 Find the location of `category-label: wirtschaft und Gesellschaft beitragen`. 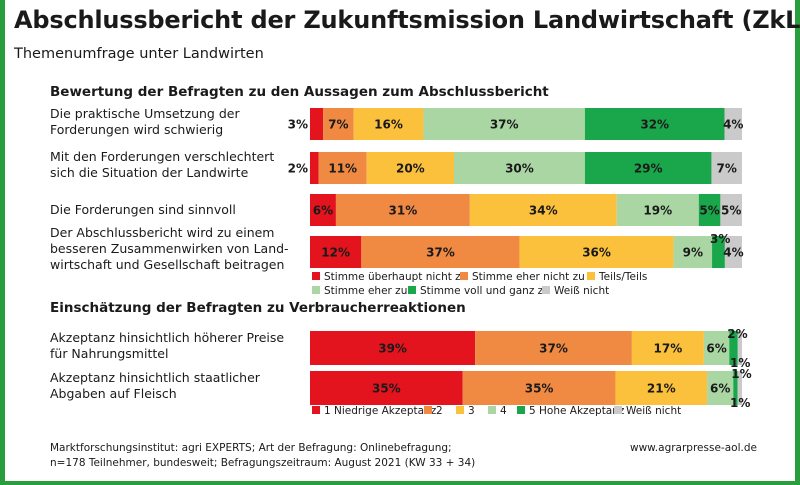

category-label: wirtschaft und Gesellschaft beitragen is located at coordinates (167, 264).